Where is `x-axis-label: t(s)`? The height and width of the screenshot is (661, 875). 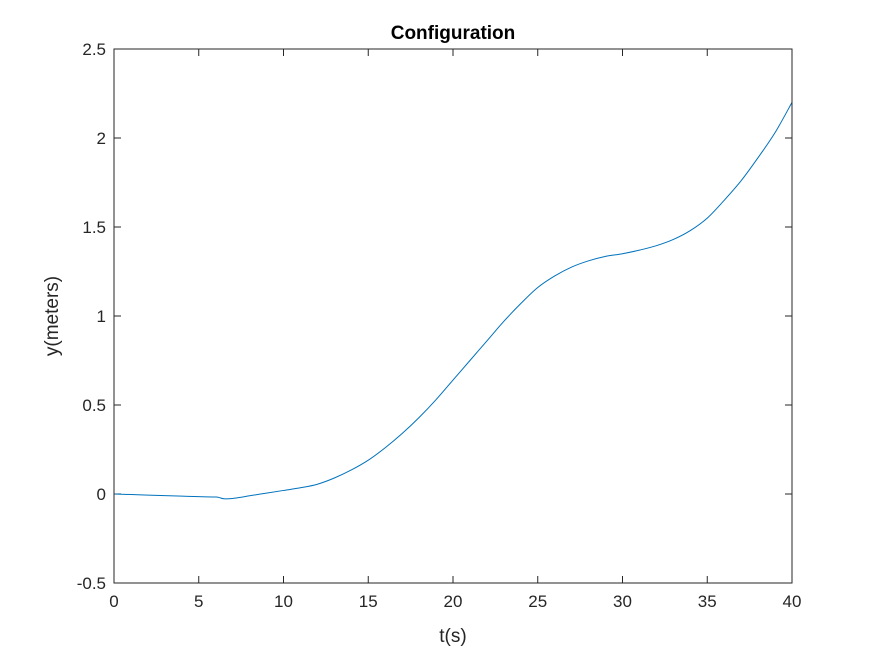
x-axis-label: t(s) is located at coordinates (452, 636).